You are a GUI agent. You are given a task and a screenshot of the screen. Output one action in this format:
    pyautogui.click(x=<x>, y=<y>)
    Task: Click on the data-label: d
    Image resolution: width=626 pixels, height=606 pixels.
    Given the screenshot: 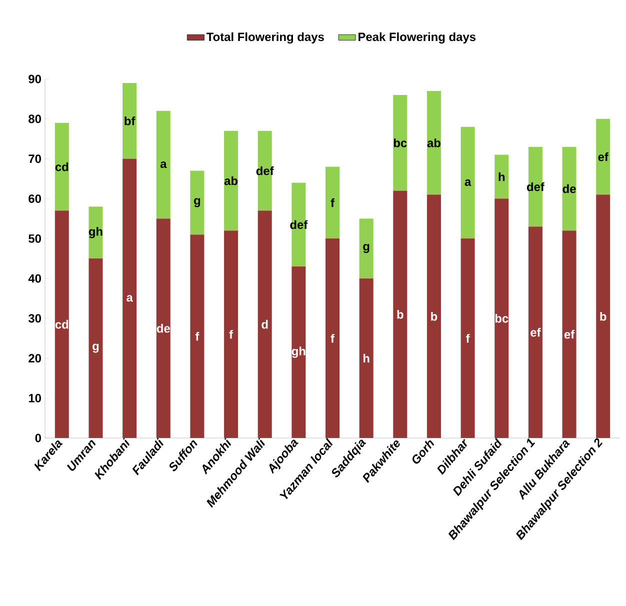 What is the action you would take?
    pyautogui.click(x=265, y=324)
    